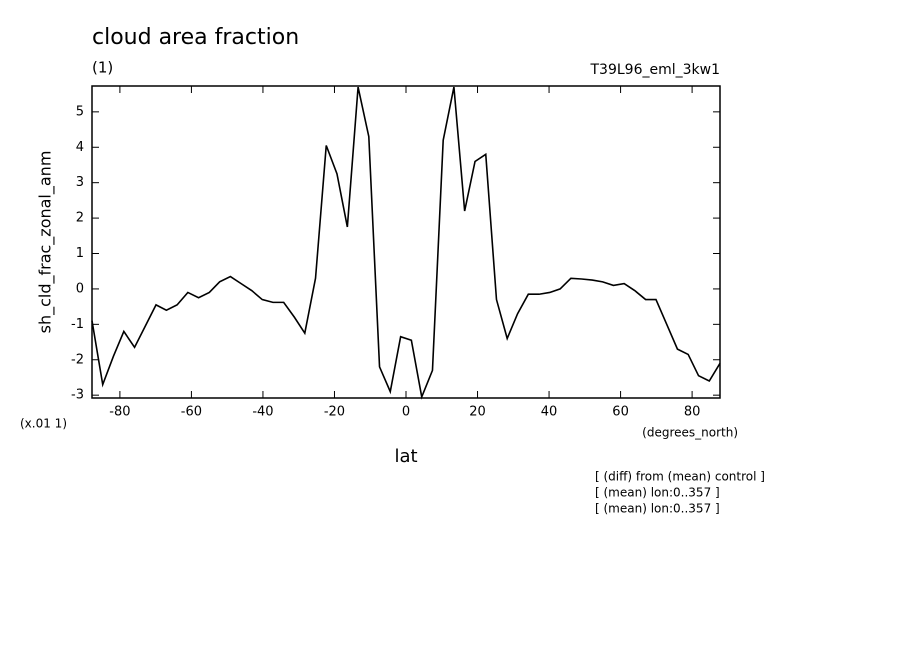 Image resolution: width=904 pixels, height=654 pixels. I want to click on y-scale-label: (x.01 1), so click(43, 424).